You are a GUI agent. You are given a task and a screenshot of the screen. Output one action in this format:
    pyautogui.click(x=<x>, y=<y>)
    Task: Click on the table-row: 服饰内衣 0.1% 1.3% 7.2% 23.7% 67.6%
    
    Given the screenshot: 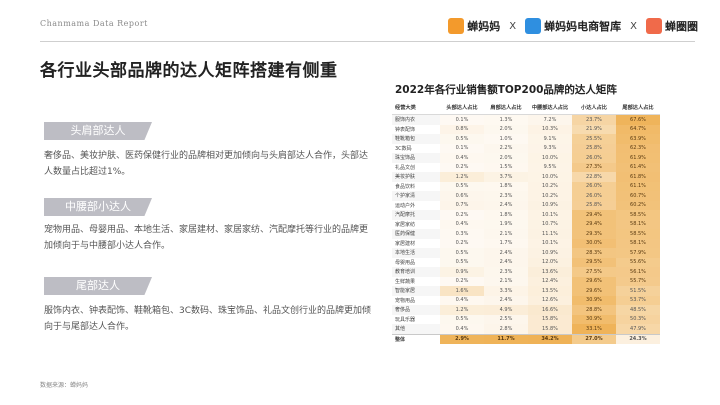 What is the action you would take?
    pyautogui.click(x=526, y=119)
    